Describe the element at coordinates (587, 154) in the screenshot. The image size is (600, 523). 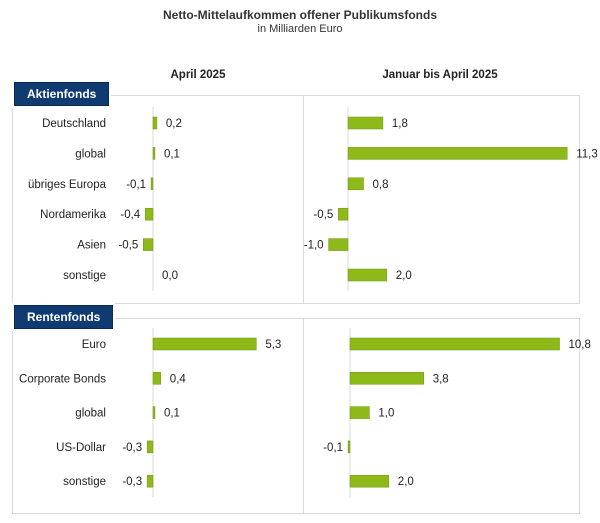
I see `data-label: 11,3` at that location.